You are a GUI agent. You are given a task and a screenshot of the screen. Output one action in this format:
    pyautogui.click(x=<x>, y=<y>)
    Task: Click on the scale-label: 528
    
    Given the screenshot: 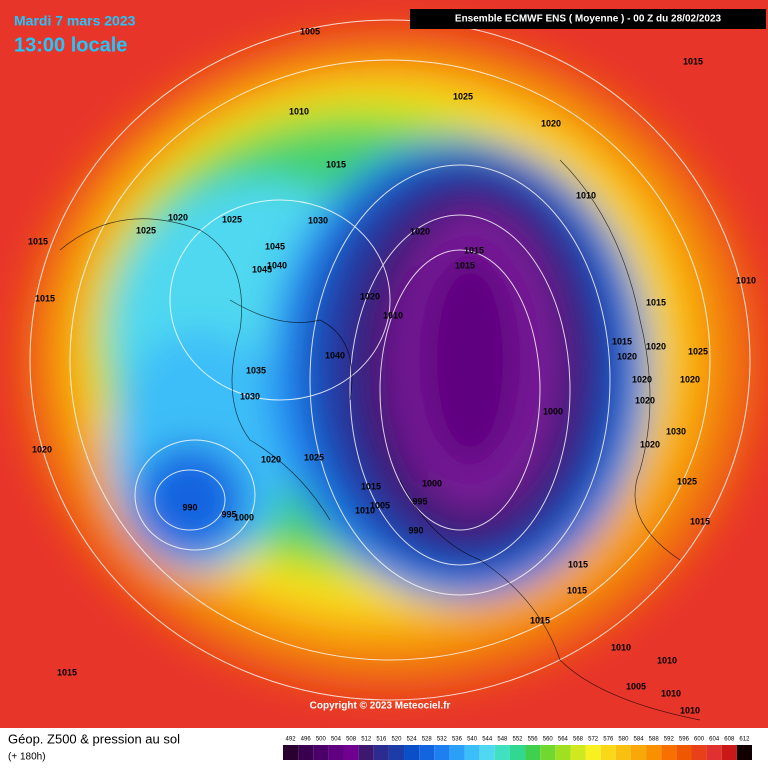 What is the action you would take?
    pyautogui.click(x=427, y=740)
    